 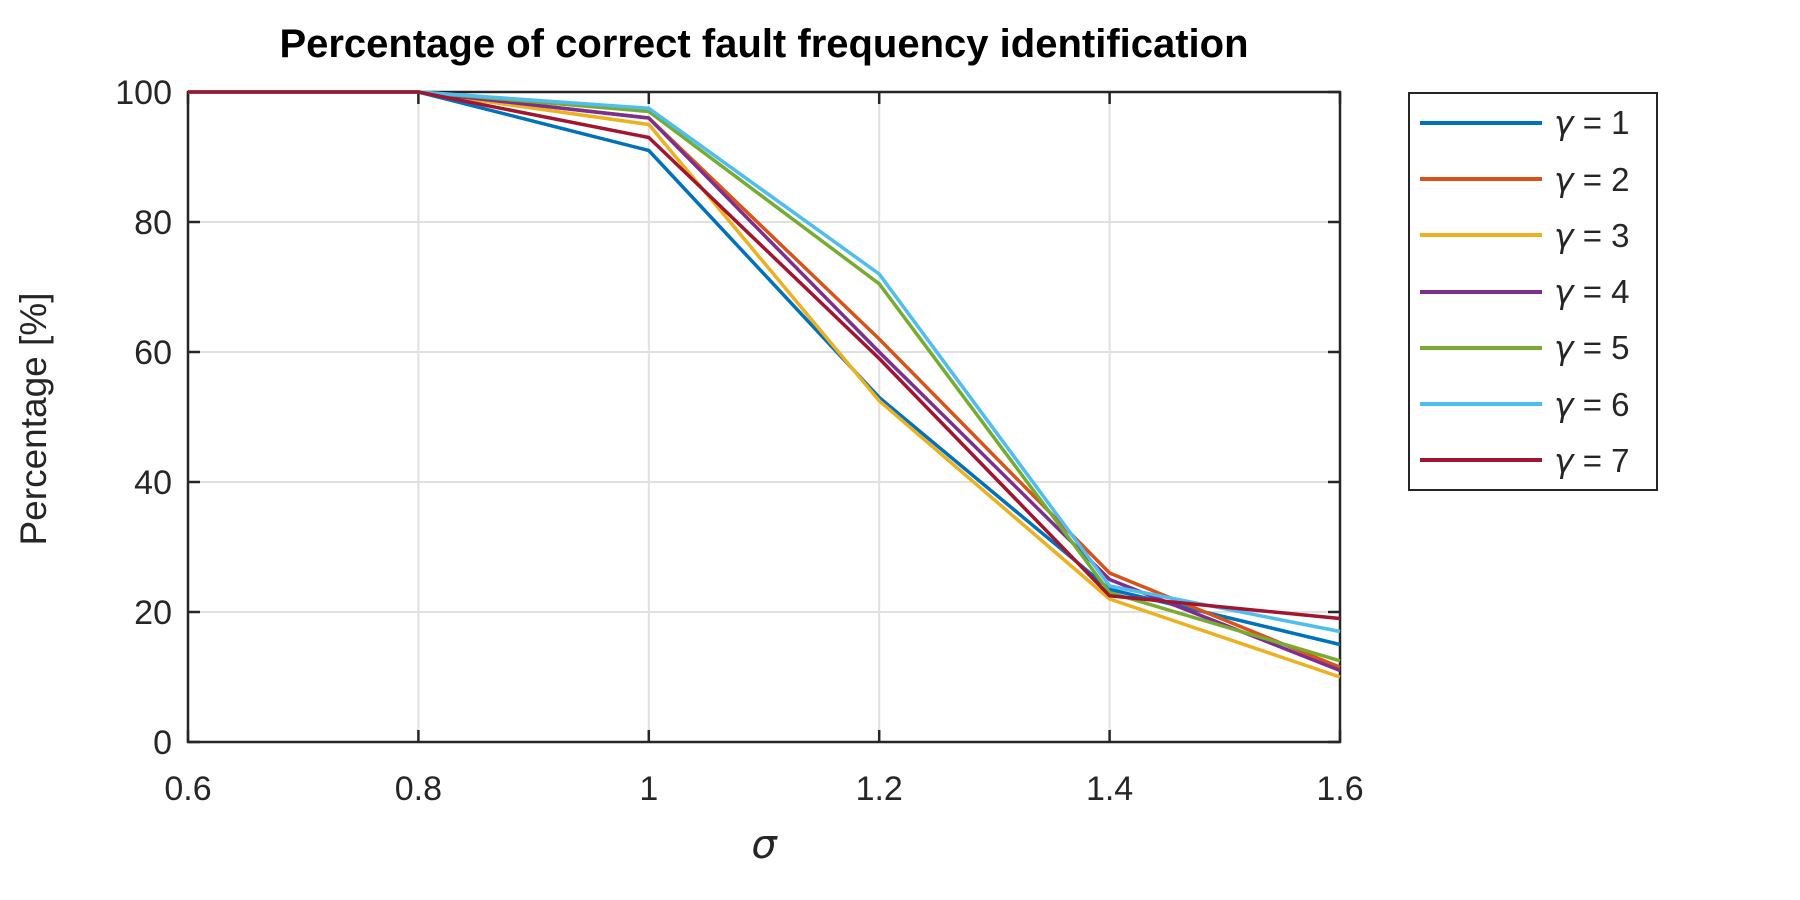 I want to click on y-tick-label: 80, so click(x=153, y=223).